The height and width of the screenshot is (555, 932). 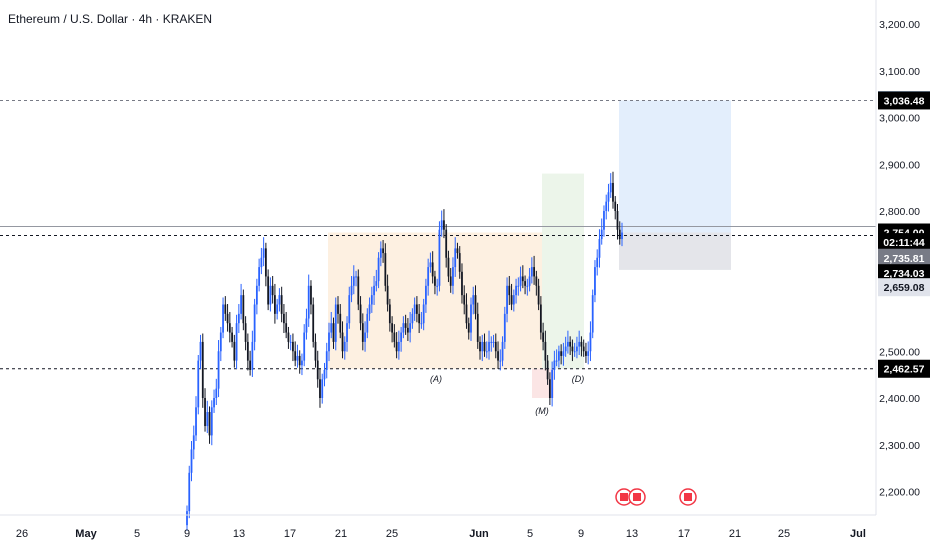 What do you see at coordinates (688, 497) in the screenshot?
I see `us-flag-icon-inner` at bounding box center [688, 497].